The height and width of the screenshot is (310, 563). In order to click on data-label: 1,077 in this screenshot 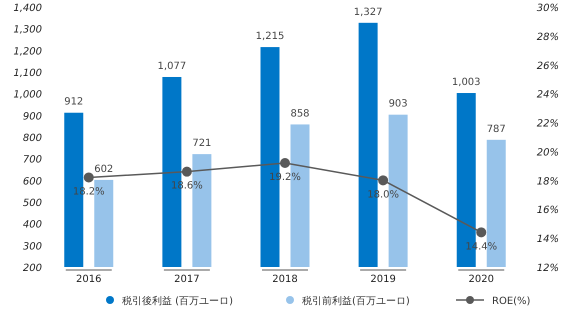, I will do `click(172, 66)`.